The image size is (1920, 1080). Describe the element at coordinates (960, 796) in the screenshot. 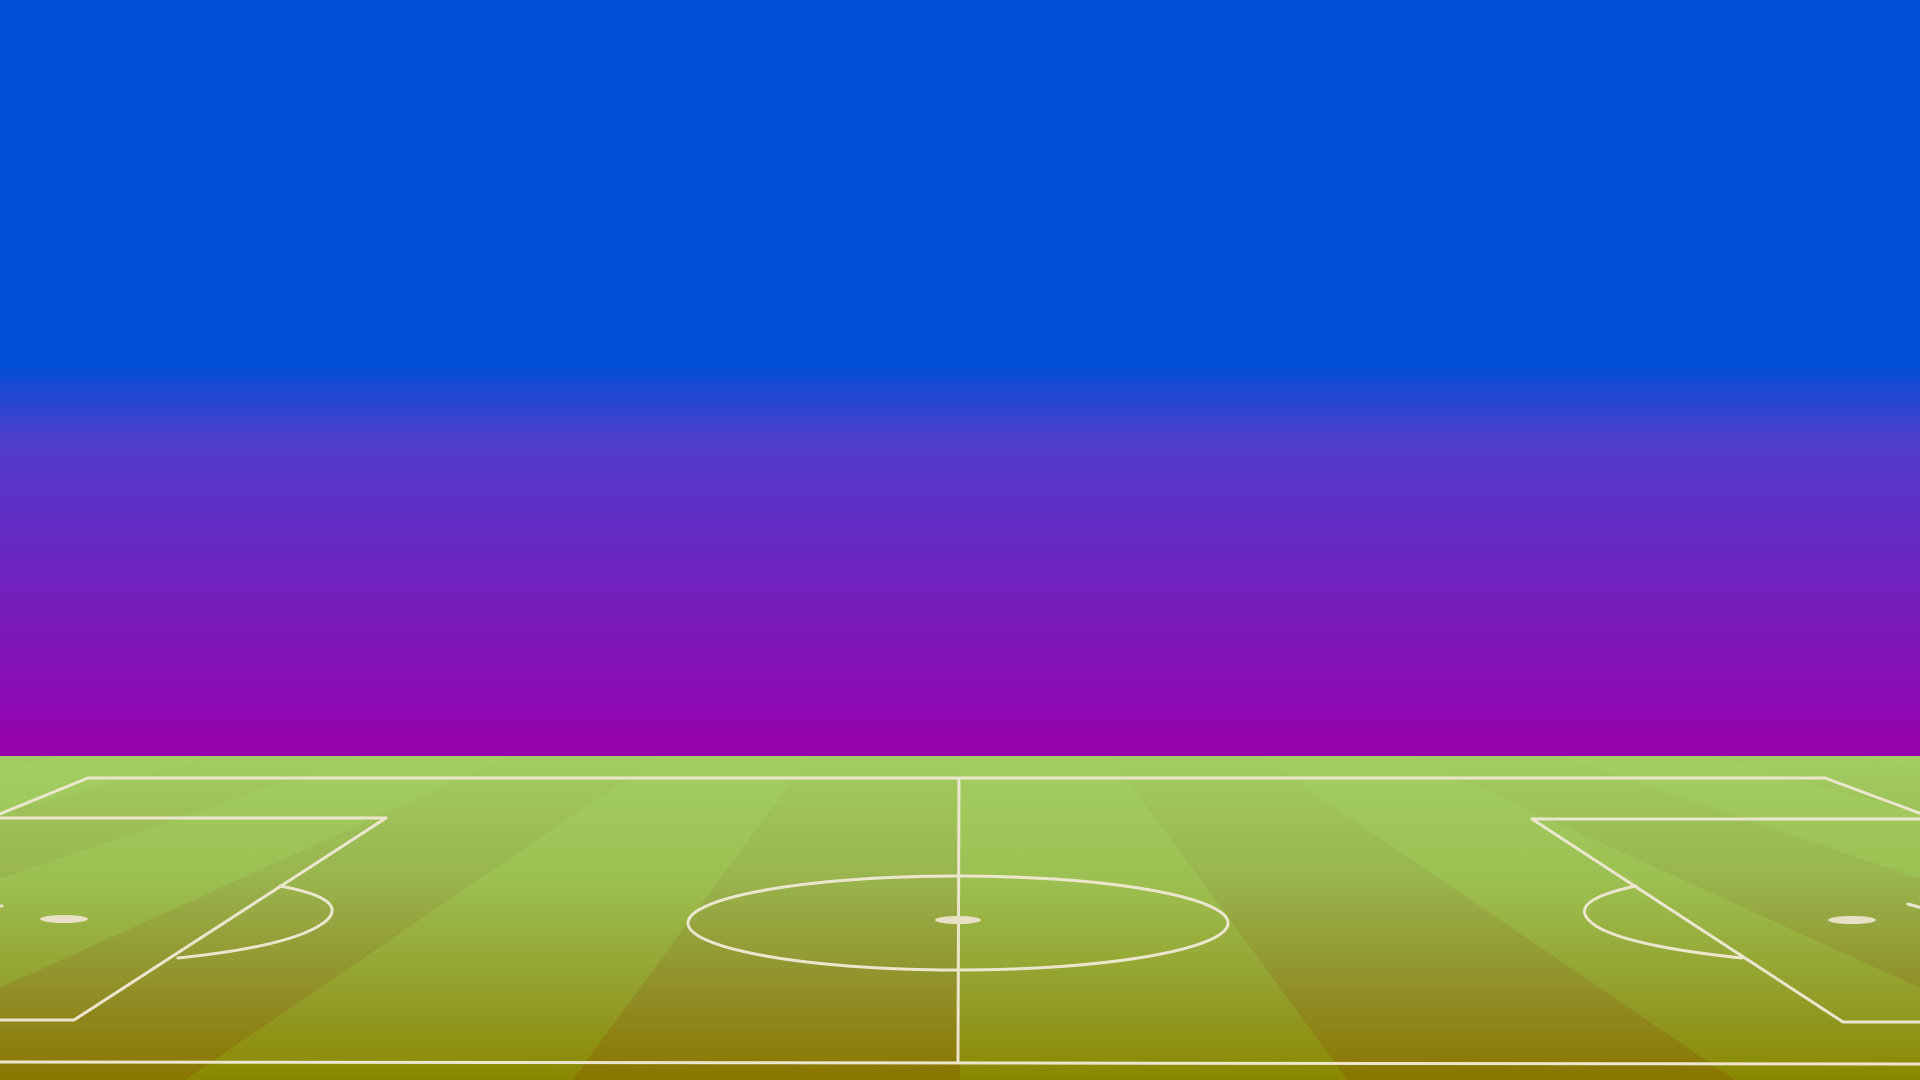

I see `far-touchline` at that location.